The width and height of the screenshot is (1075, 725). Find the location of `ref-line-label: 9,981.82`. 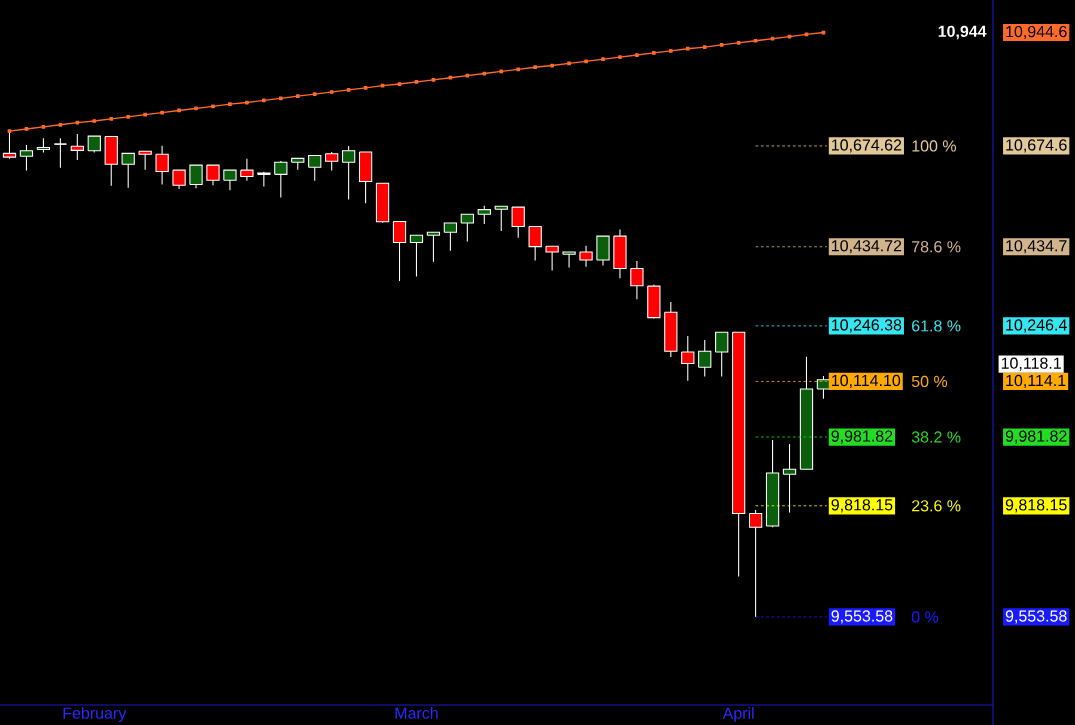

ref-line-label: 9,981.82 is located at coordinates (862, 437).